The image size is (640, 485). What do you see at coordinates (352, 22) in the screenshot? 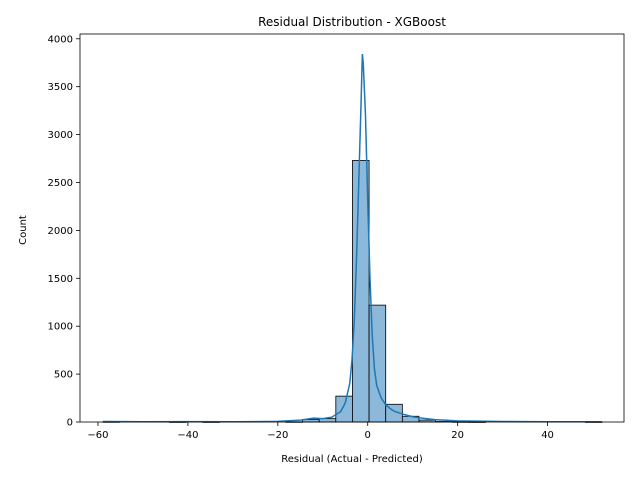
I see `chart-title: Residual Distribution - XGBoost` at bounding box center [352, 22].